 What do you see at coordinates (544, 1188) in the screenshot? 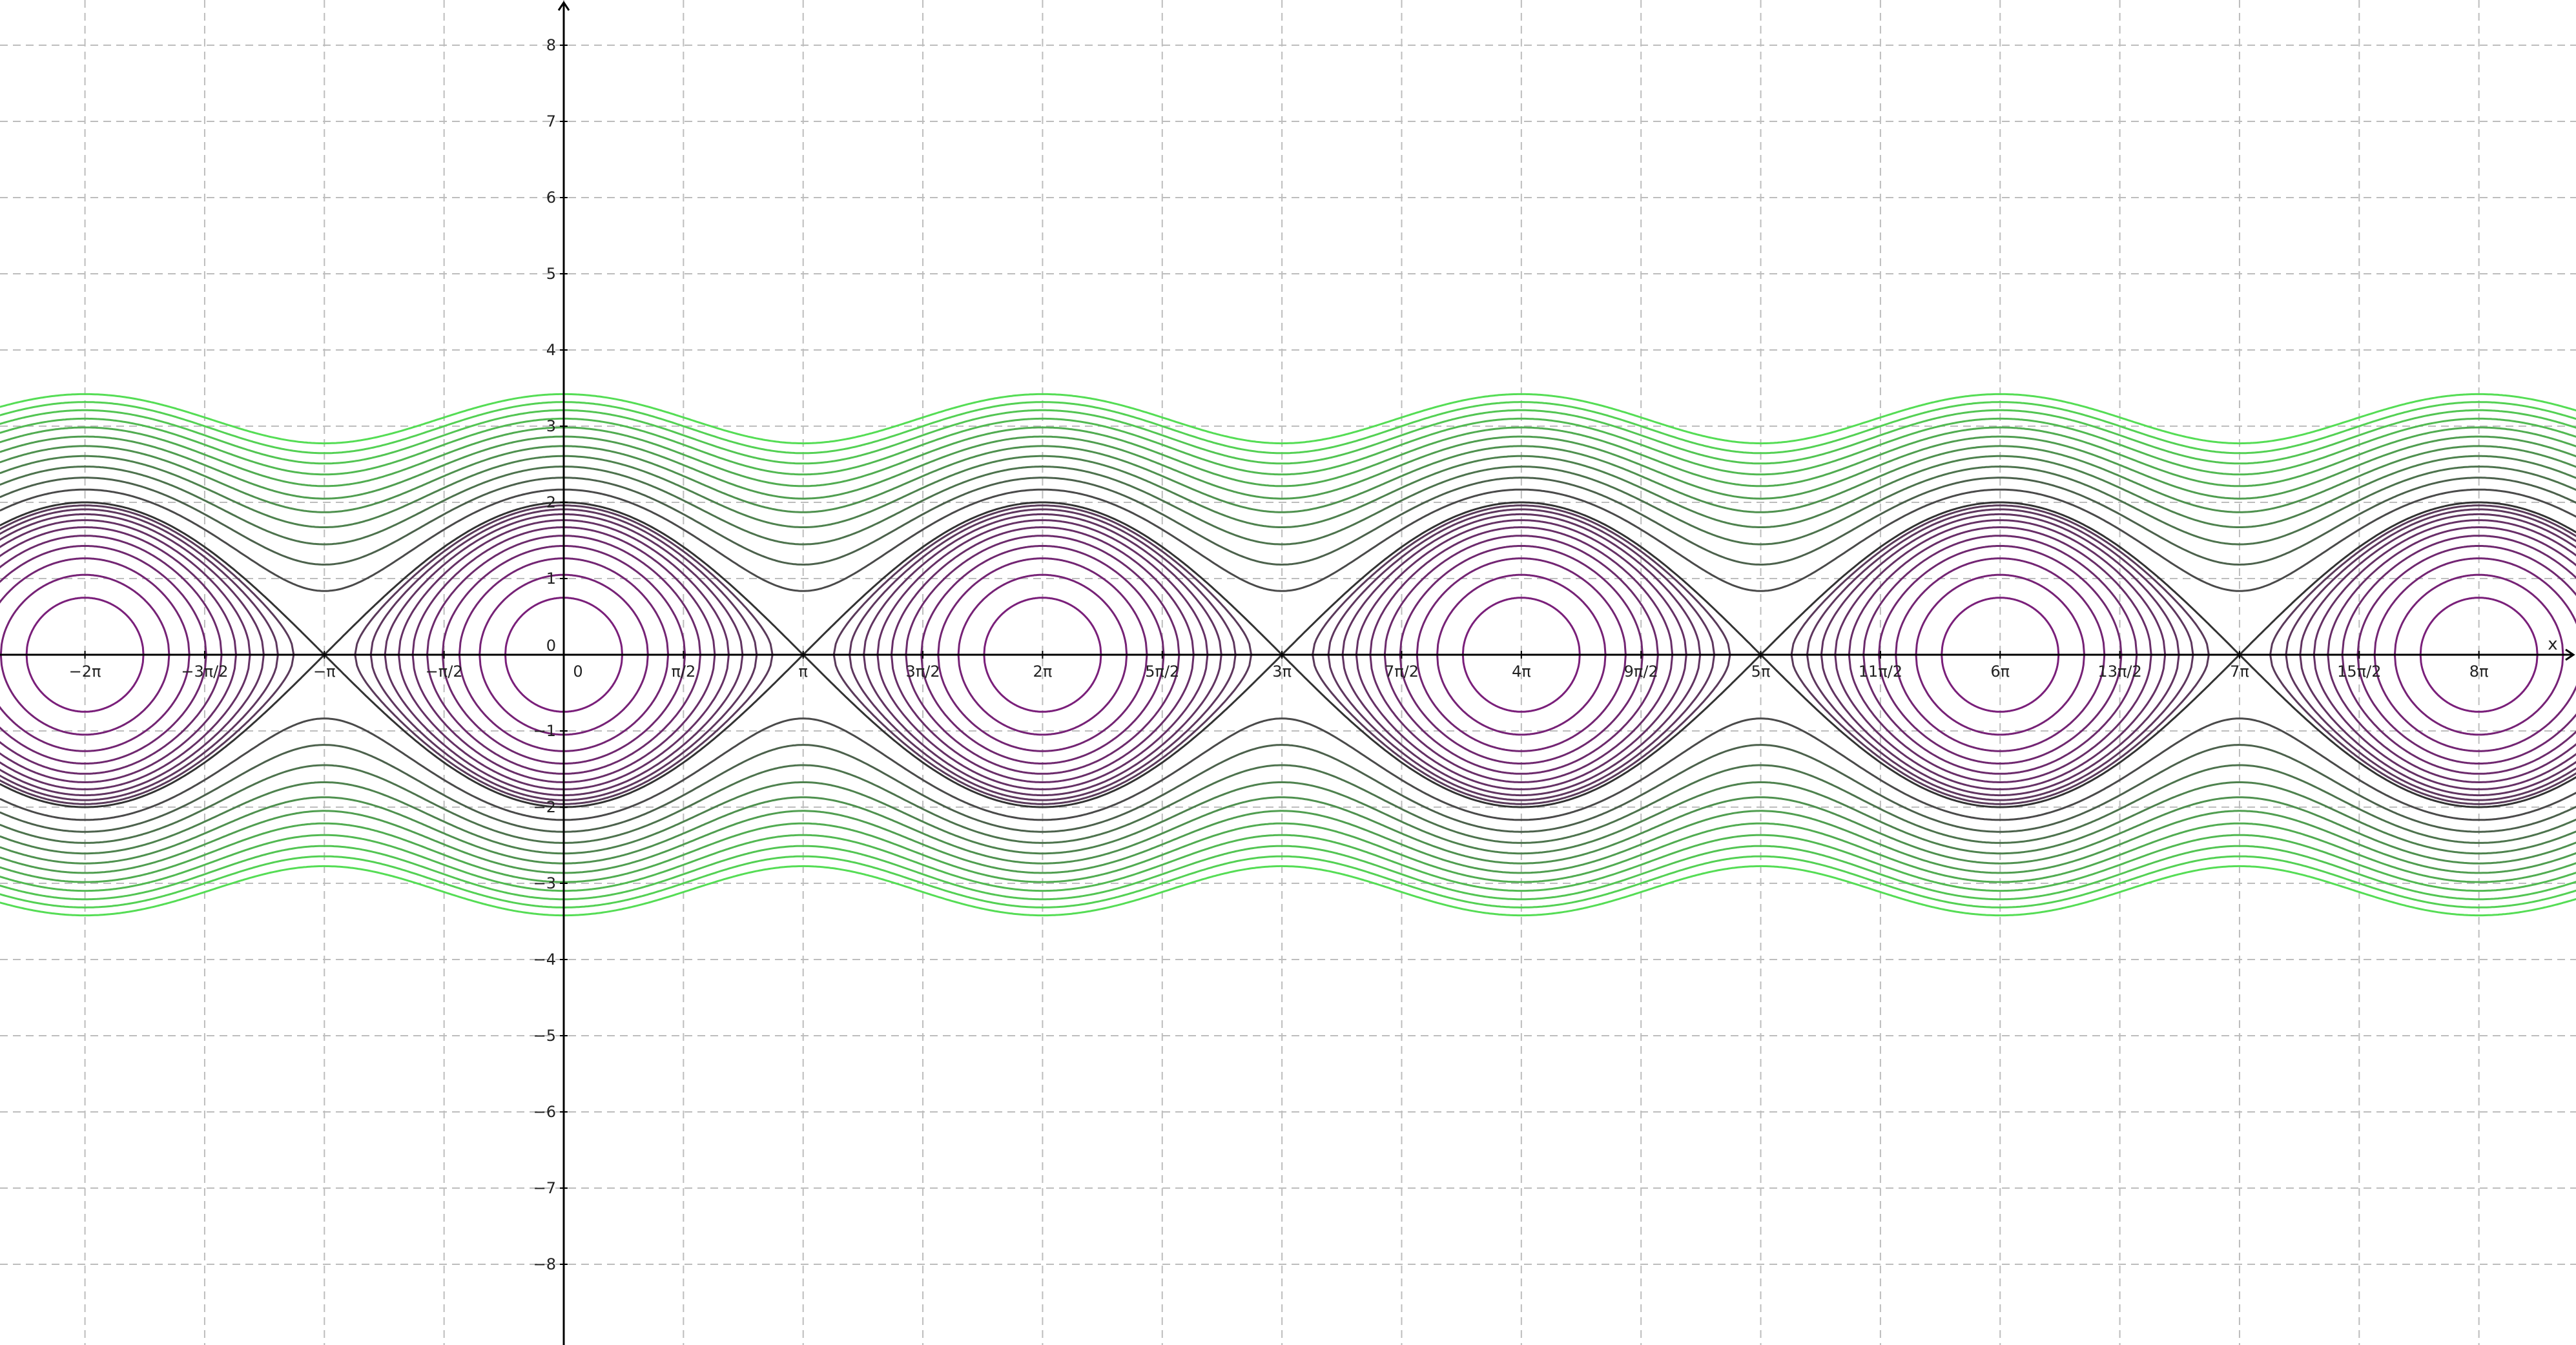
I see `y-tick-label: −7` at bounding box center [544, 1188].